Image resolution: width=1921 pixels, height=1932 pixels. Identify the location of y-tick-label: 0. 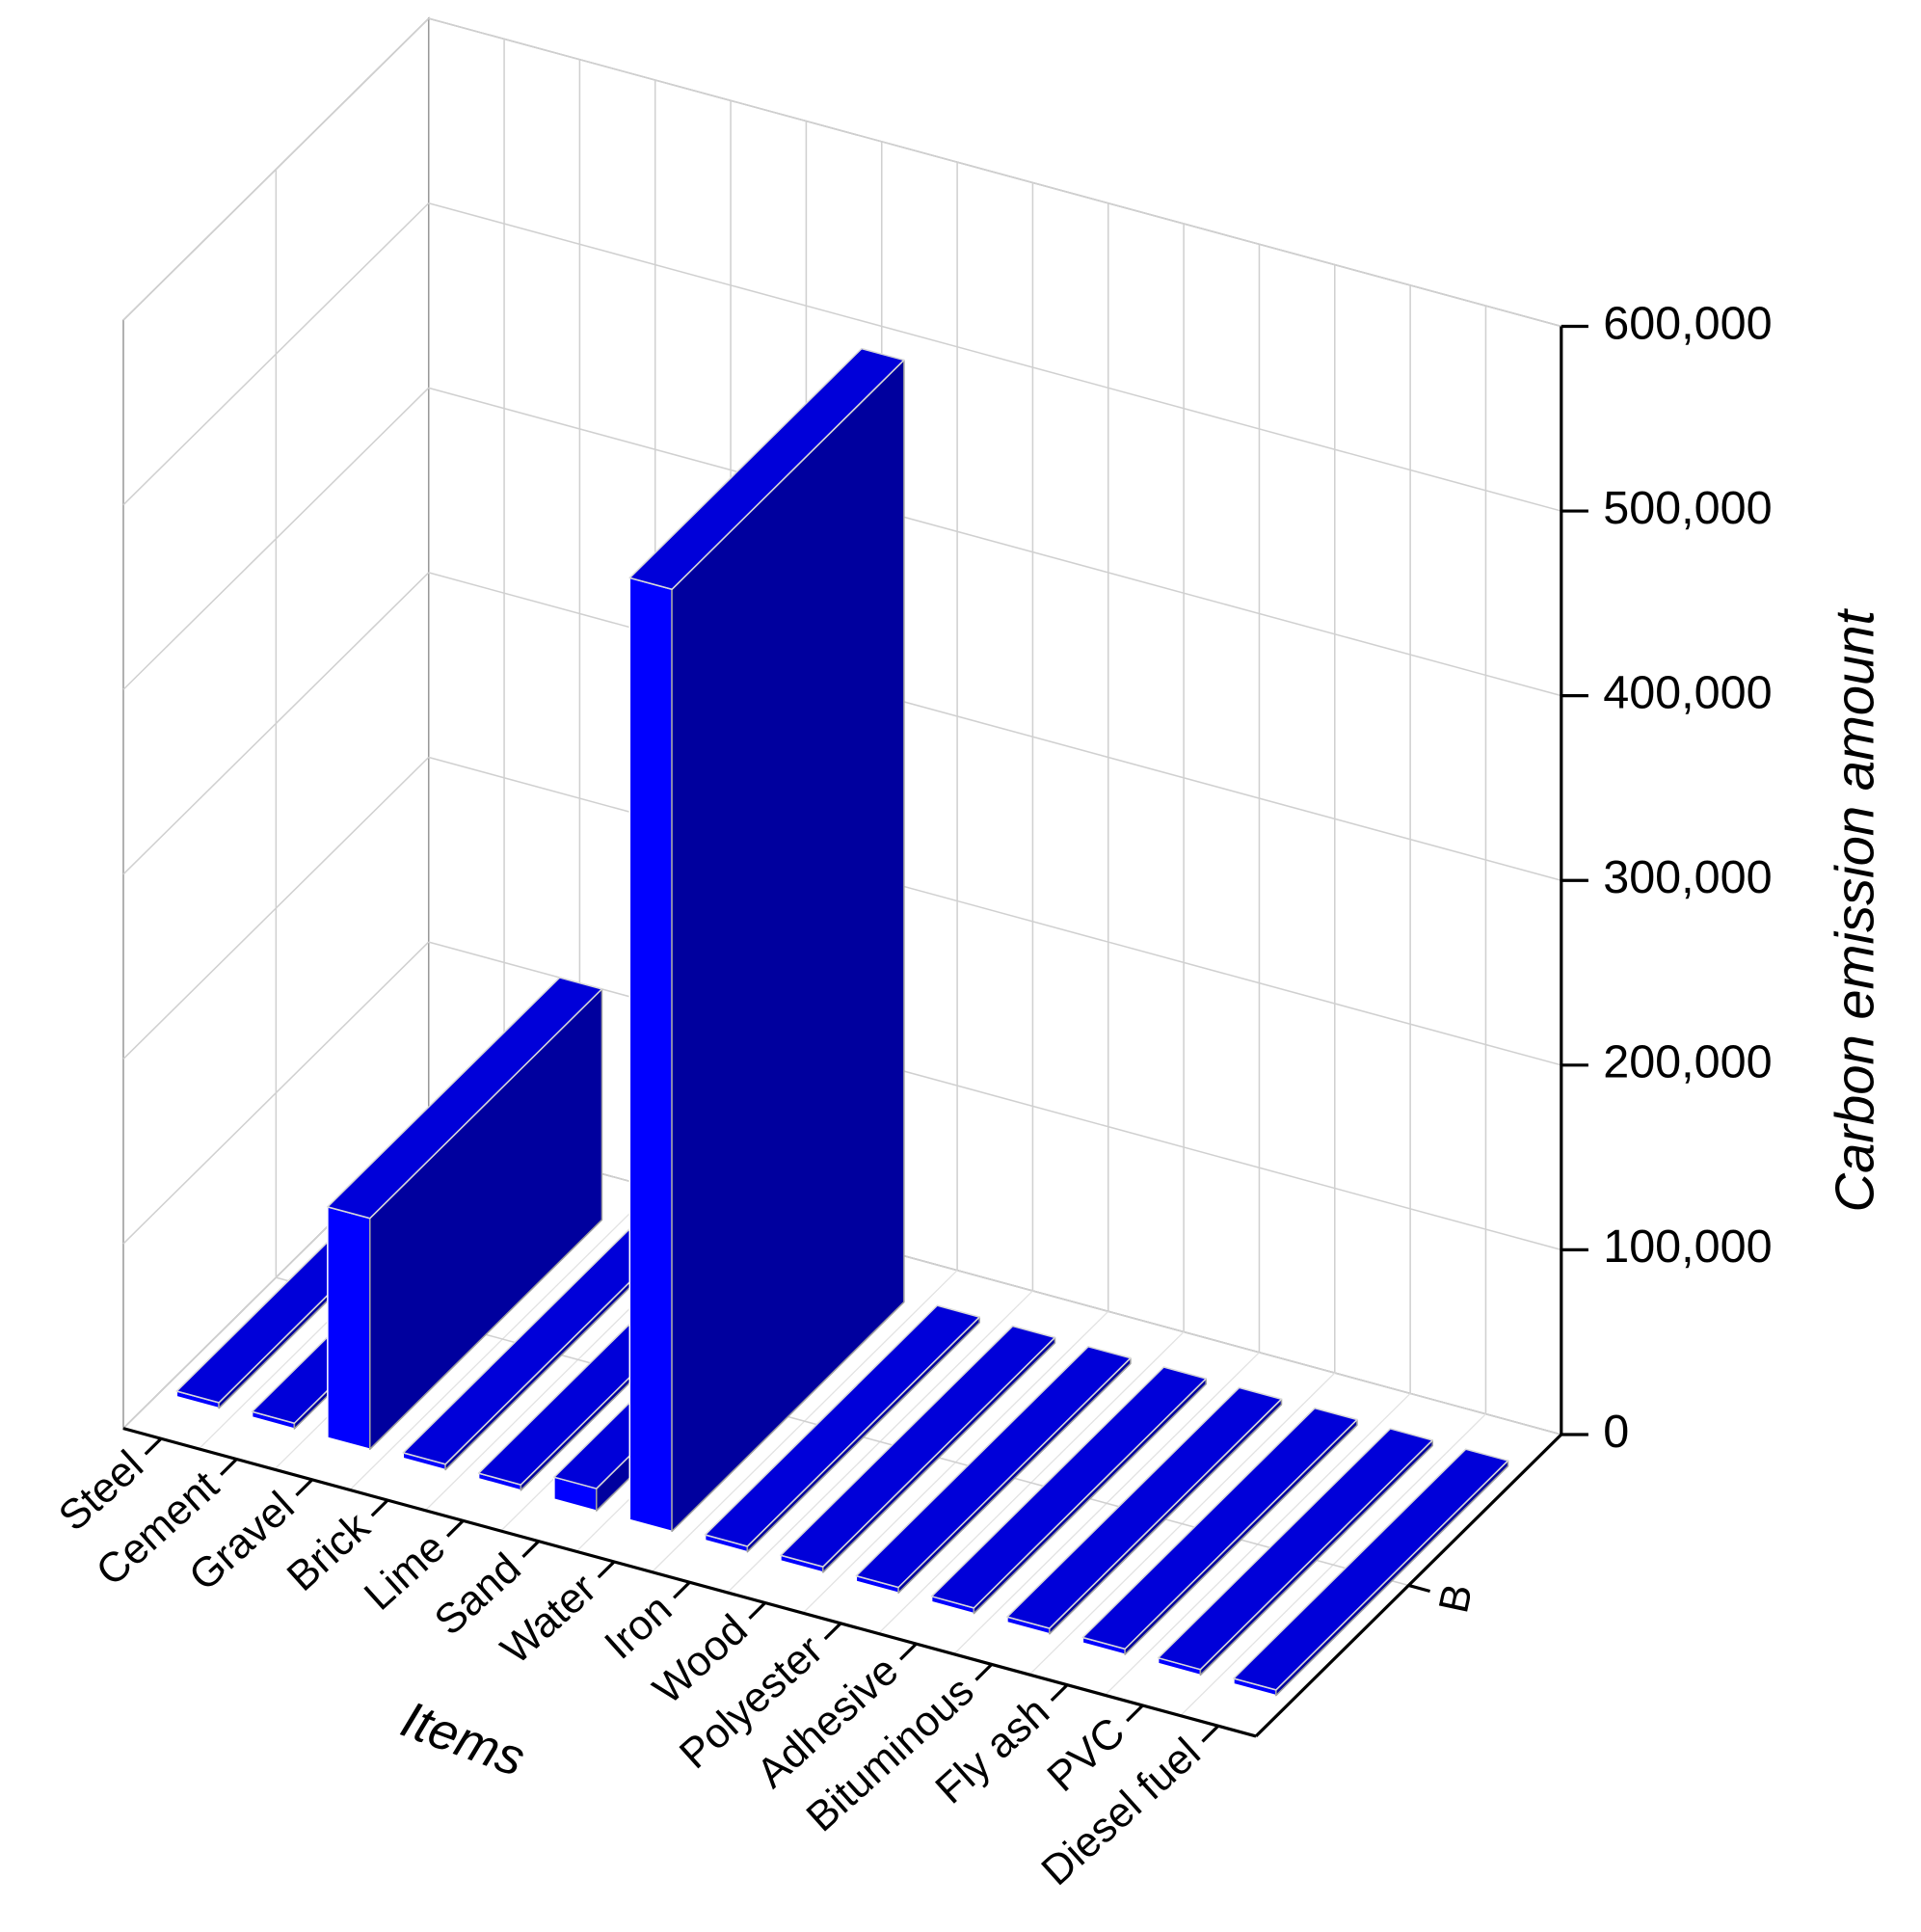
(1616, 1432).